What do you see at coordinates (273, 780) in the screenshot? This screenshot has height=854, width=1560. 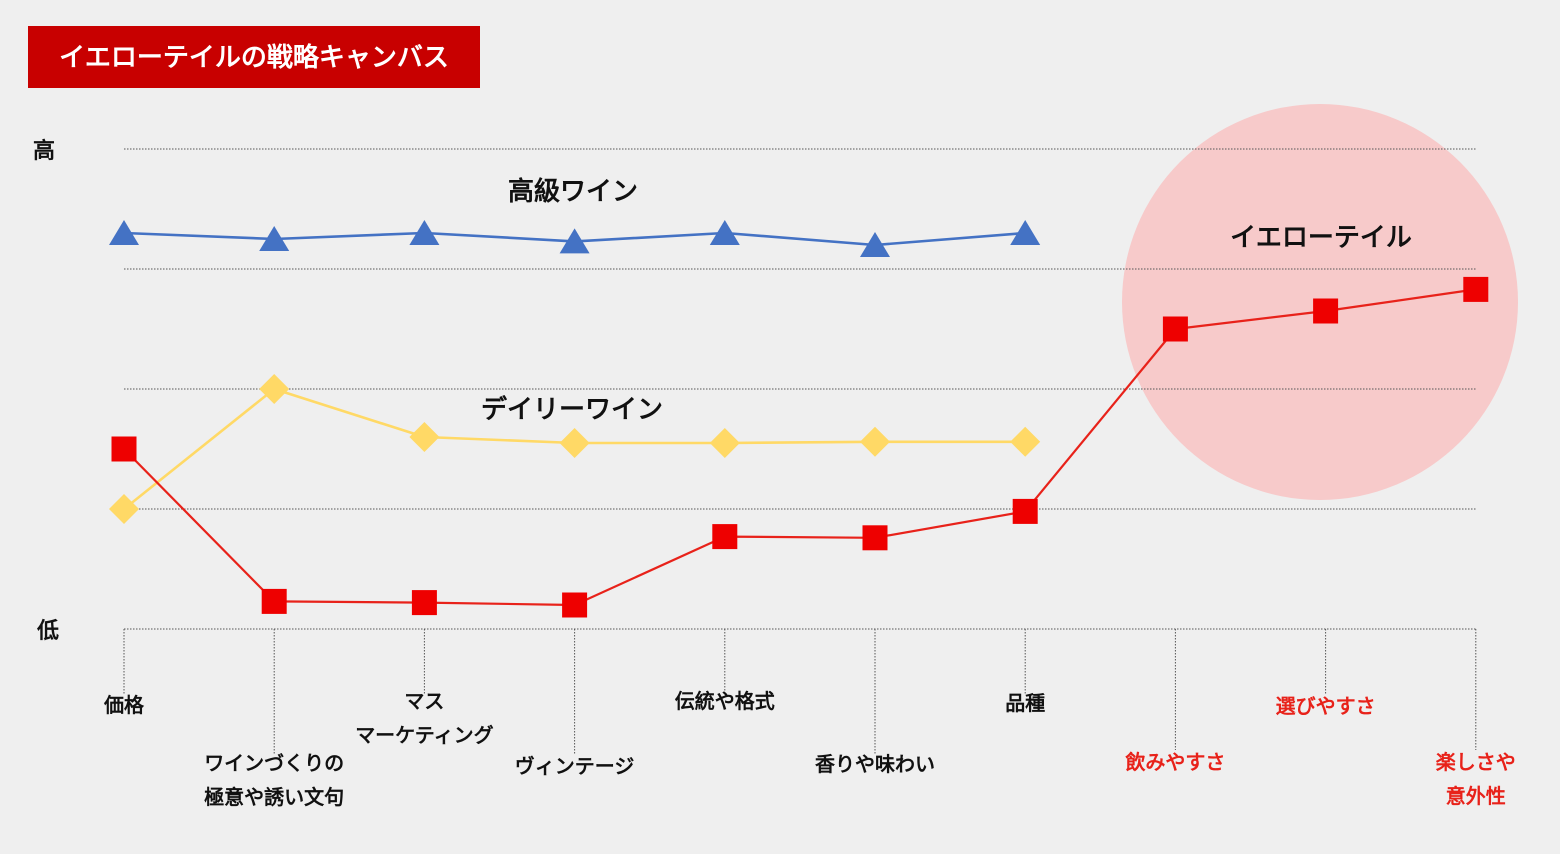 I see `category-label-1: ワインづくりの極意や誘い文句` at bounding box center [273, 780].